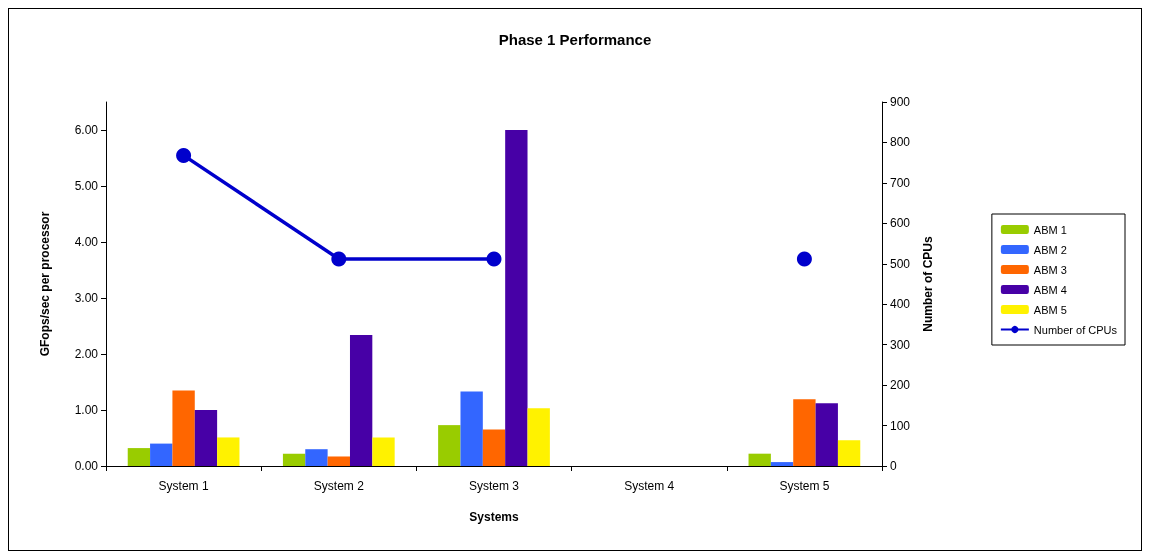 This screenshot has height=559, width=1150. What do you see at coordinates (494, 517) in the screenshot?
I see `x-axis-title: Systems` at bounding box center [494, 517].